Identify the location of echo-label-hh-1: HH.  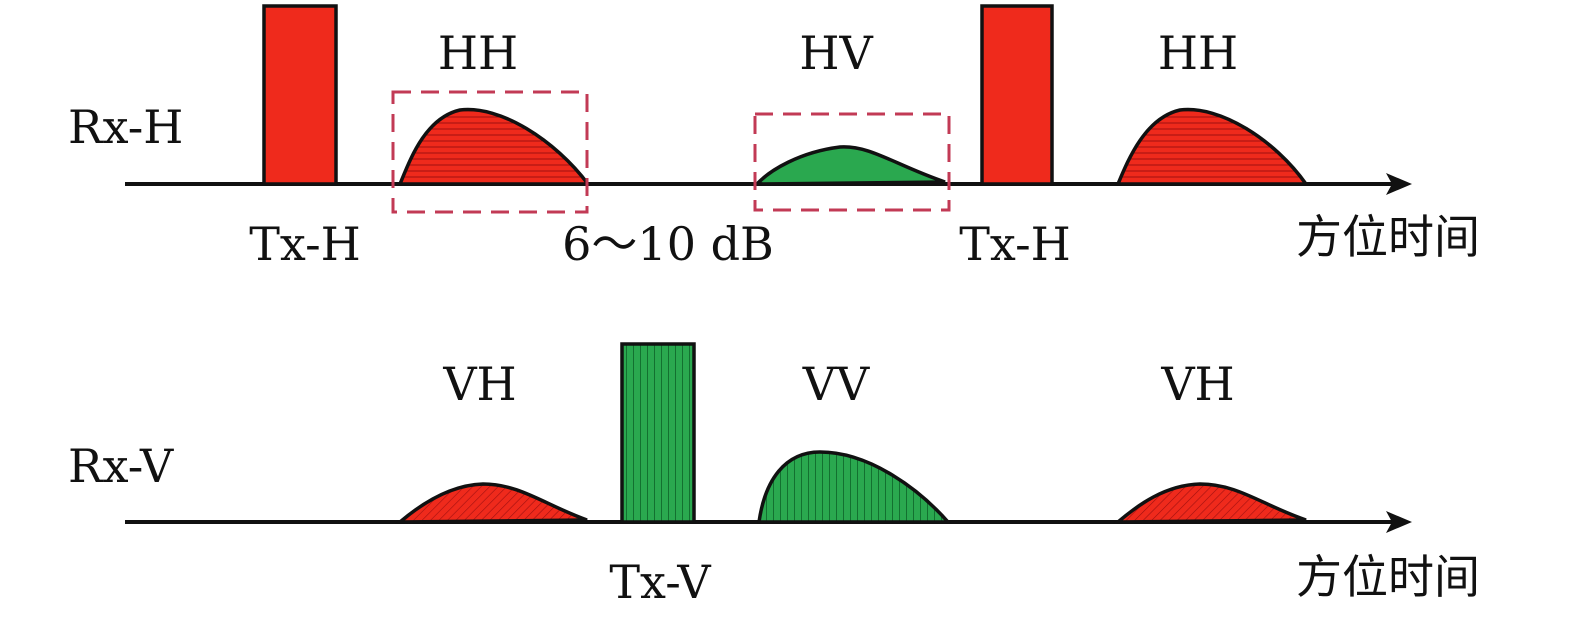
(478, 53).